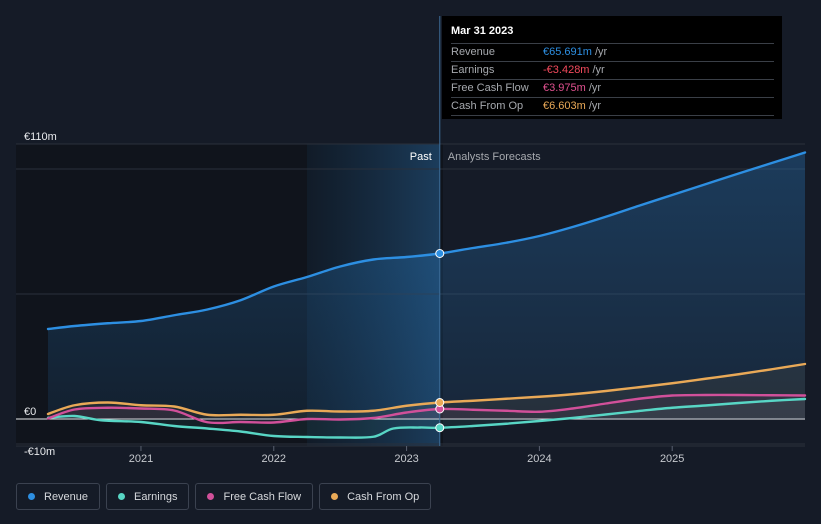 The height and width of the screenshot is (524, 821). Describe the element at coordinates (612, 53) in the screenshot. I see `tooltip-row-revenue: Revenue €65.691m /yr` at that location.